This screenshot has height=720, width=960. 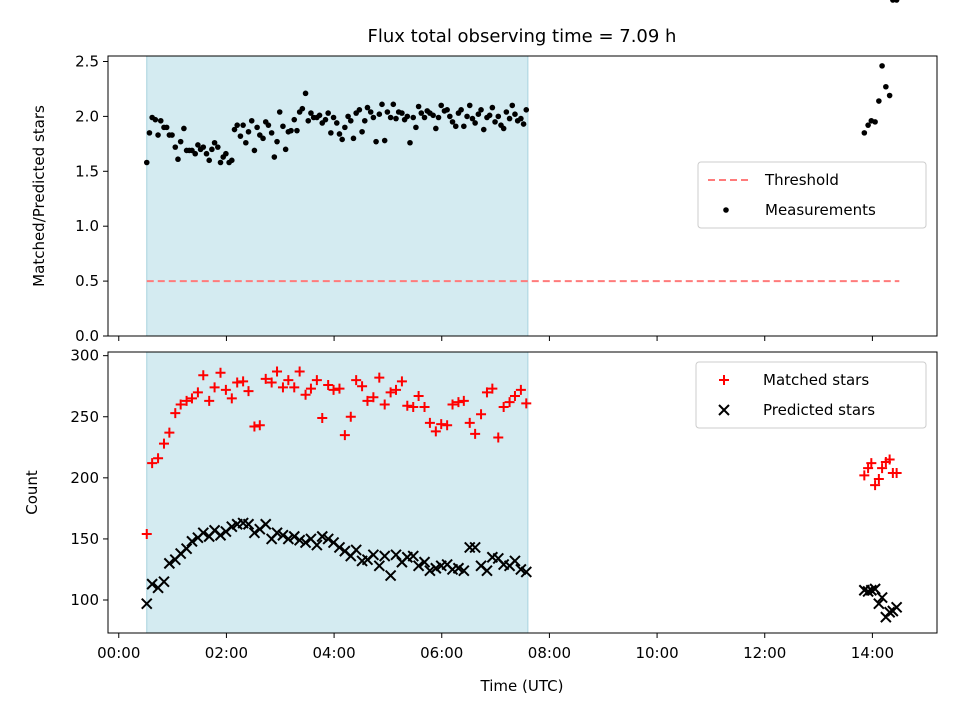 I want to click on y-tick-label: 1.0, so click(x=87, y=226).